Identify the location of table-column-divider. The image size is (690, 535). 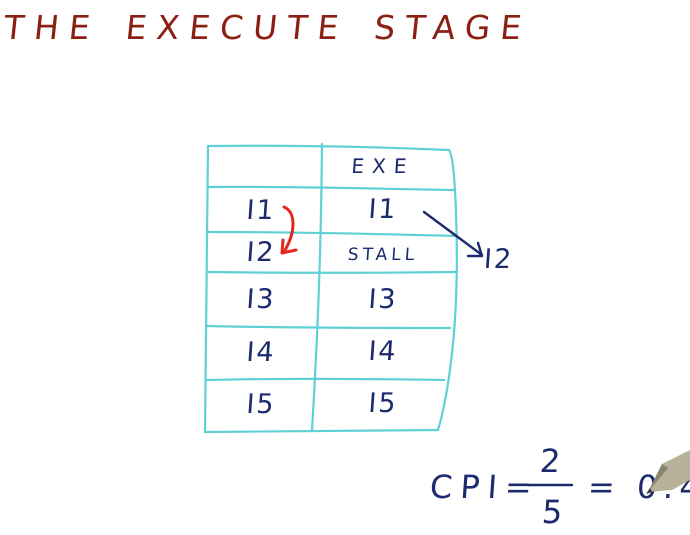
(317, 287).